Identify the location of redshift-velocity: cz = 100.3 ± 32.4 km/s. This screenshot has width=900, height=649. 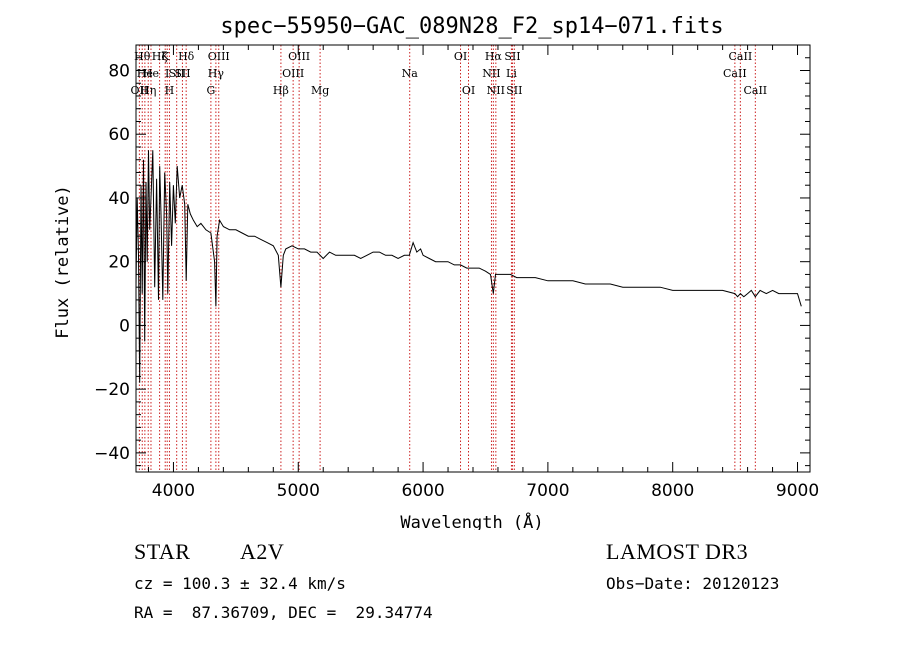
(240, 583).